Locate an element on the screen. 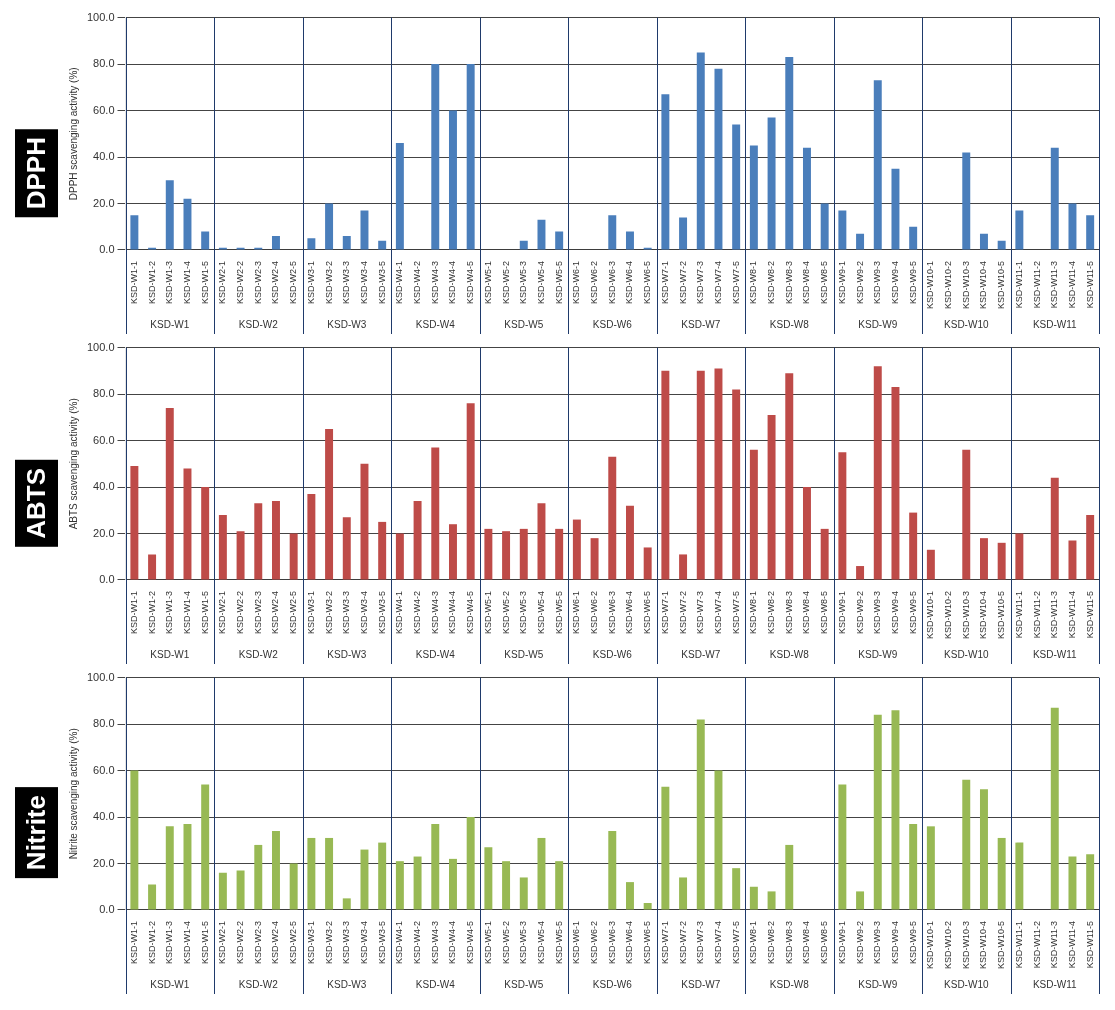  text: KSD-W7 is located at coordinates (701, 654).